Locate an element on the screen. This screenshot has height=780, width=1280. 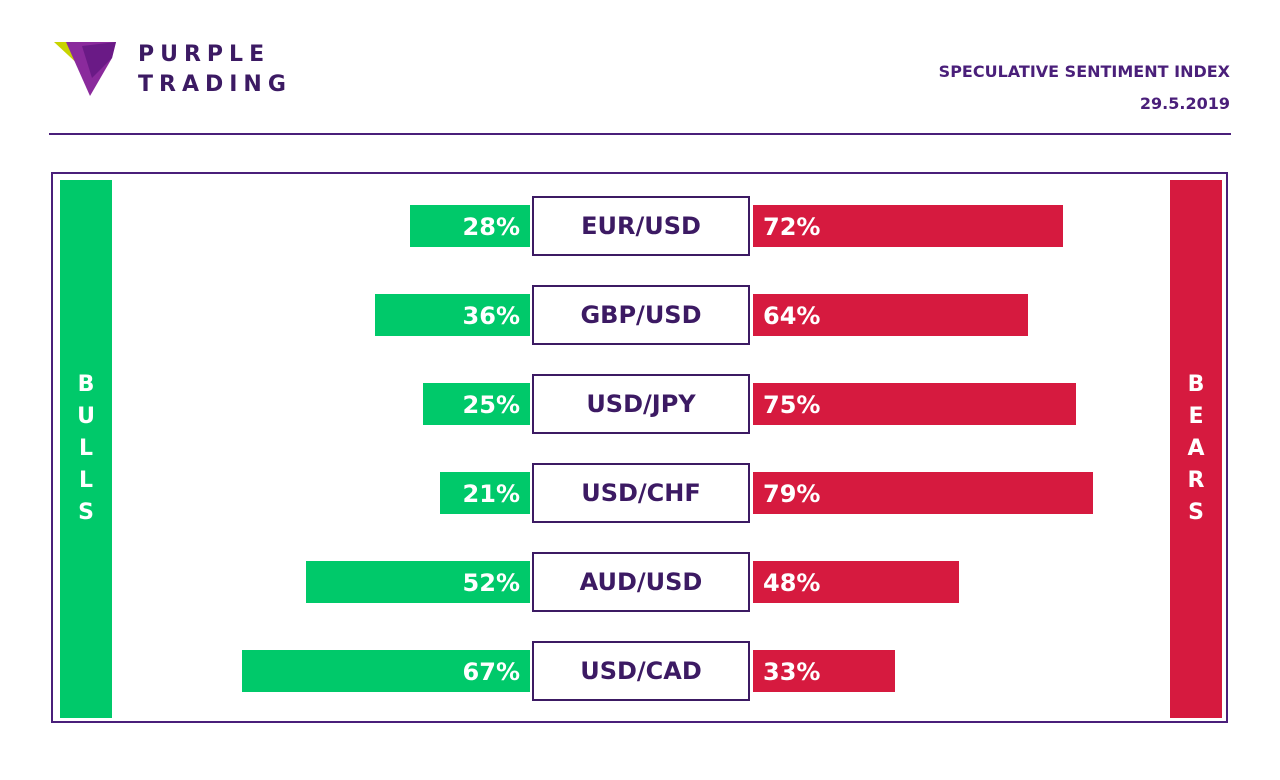
currency-pair-label: USD/JPY is located at coordinates (641, 404).